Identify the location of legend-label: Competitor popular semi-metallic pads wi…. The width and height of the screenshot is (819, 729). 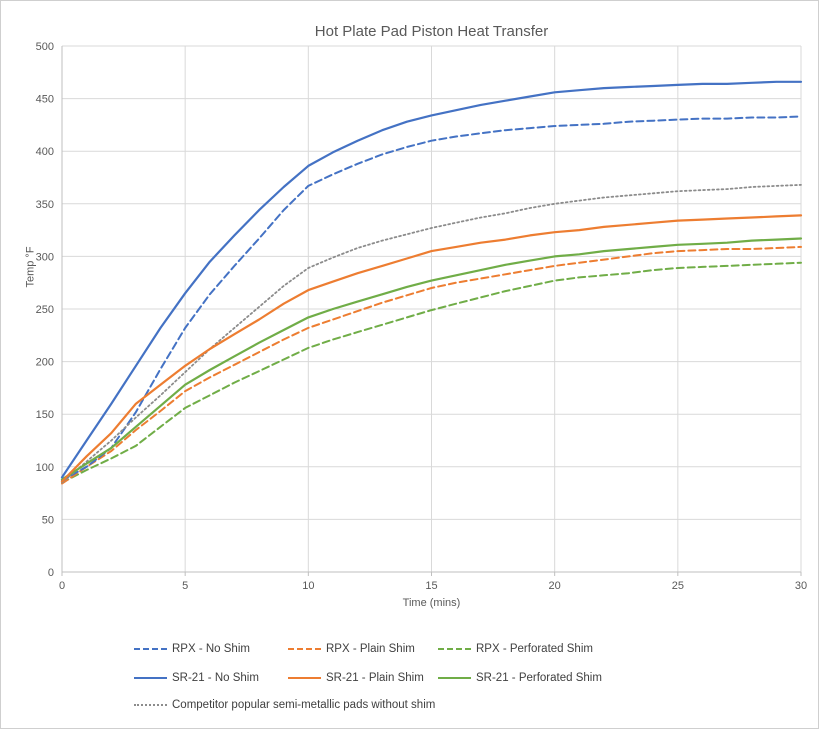
(304, 705).